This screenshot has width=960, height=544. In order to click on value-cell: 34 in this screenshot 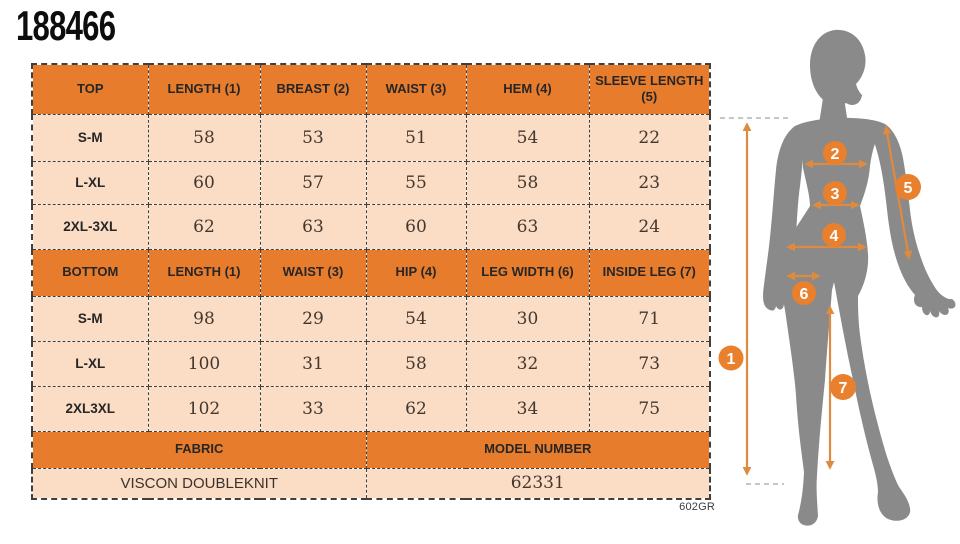, I will do `click(527, 408)`.